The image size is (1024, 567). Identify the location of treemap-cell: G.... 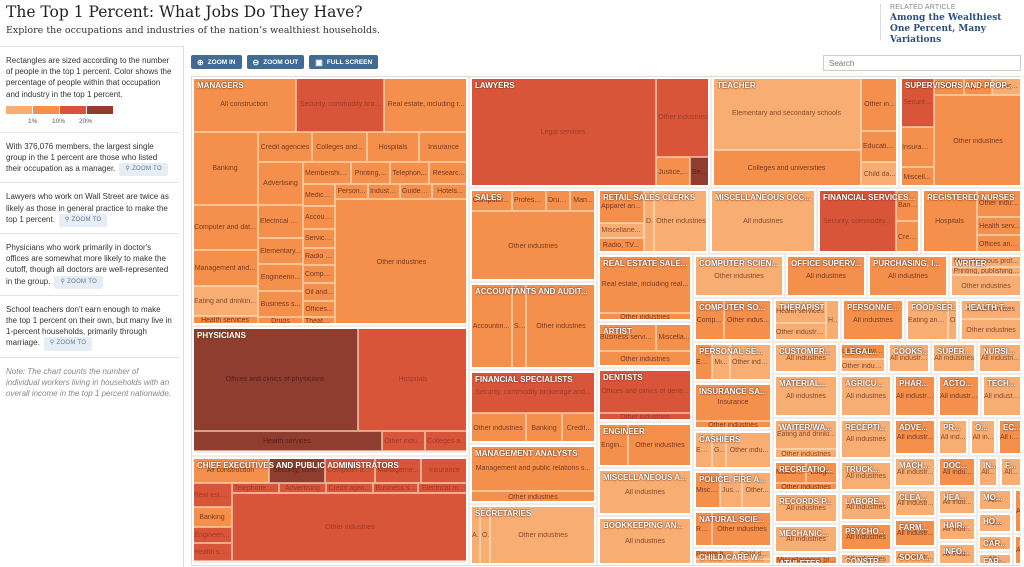
(719, 450).